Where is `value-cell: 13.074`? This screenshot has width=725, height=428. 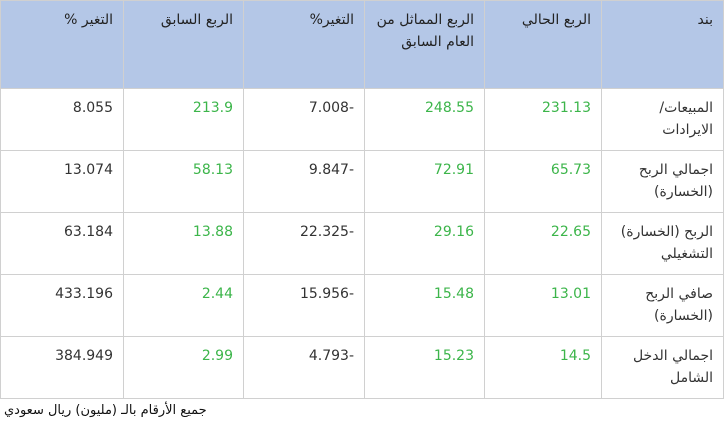
value-cell: 13.074 is located at coordinates (62, 181).